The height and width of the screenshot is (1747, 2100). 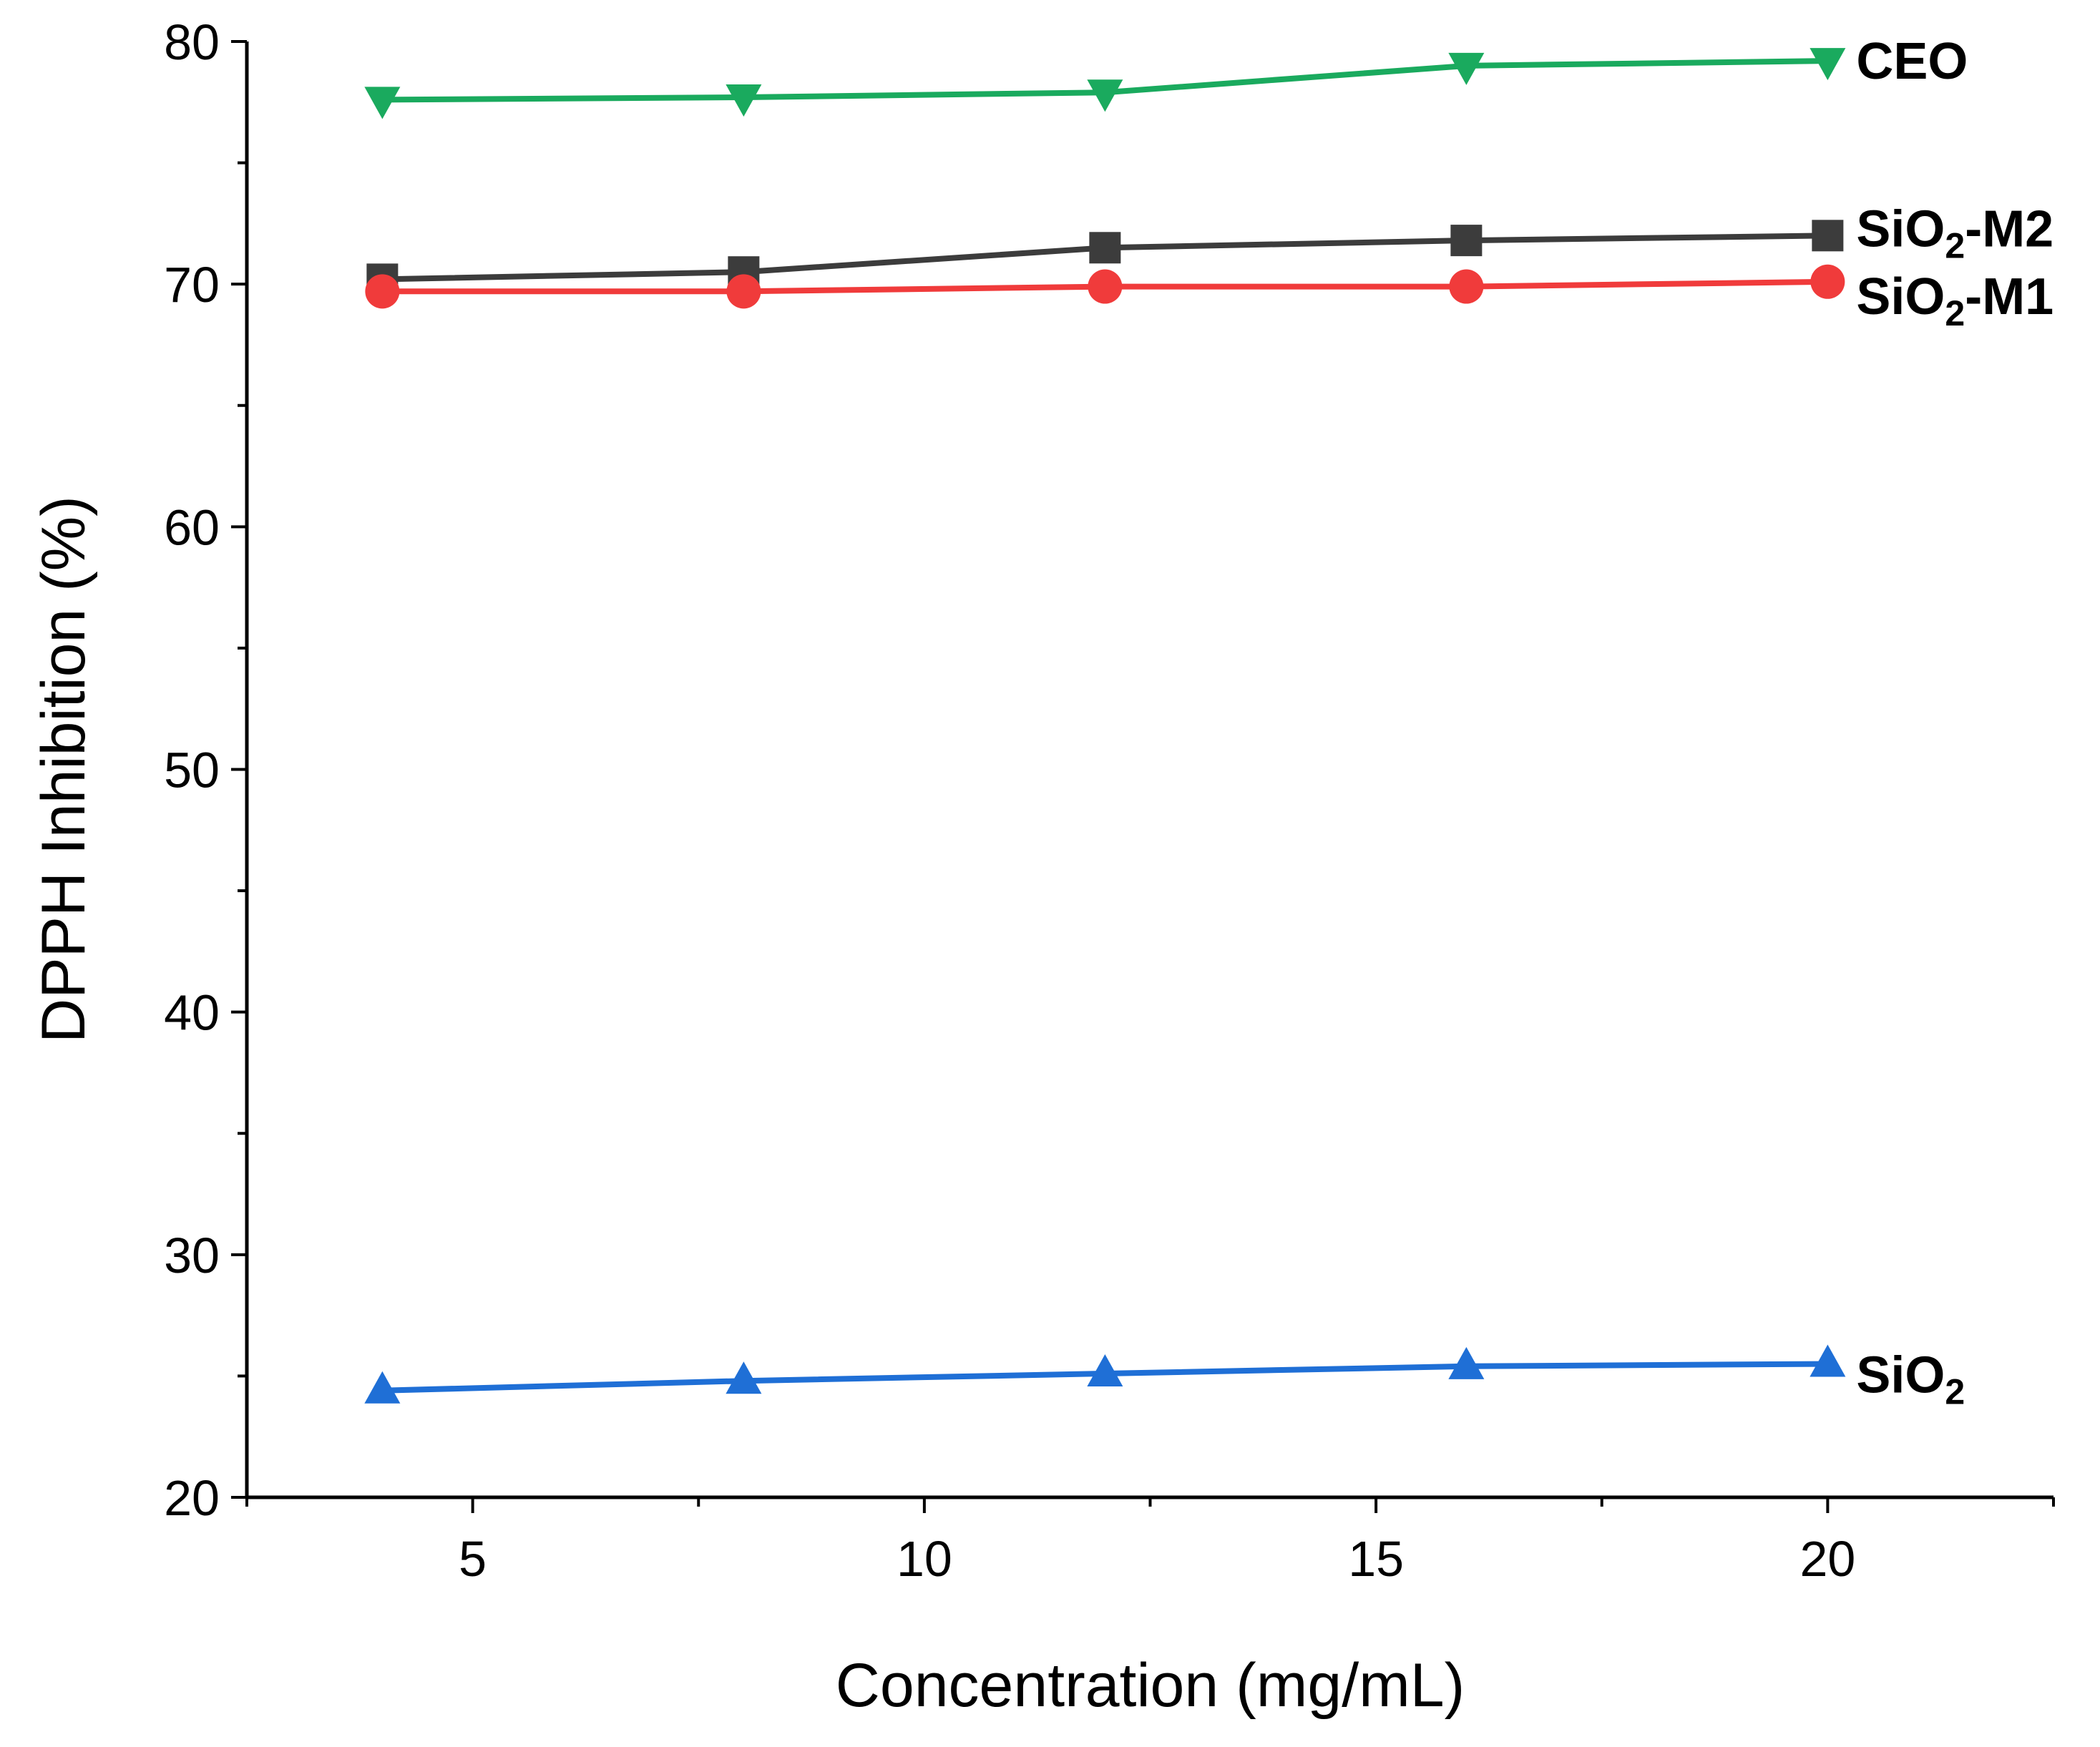 What do you see at coordinates (192, 1498) in the screenshot?
I see `y-tick-label: 20` at bounding box center [192, 1498].